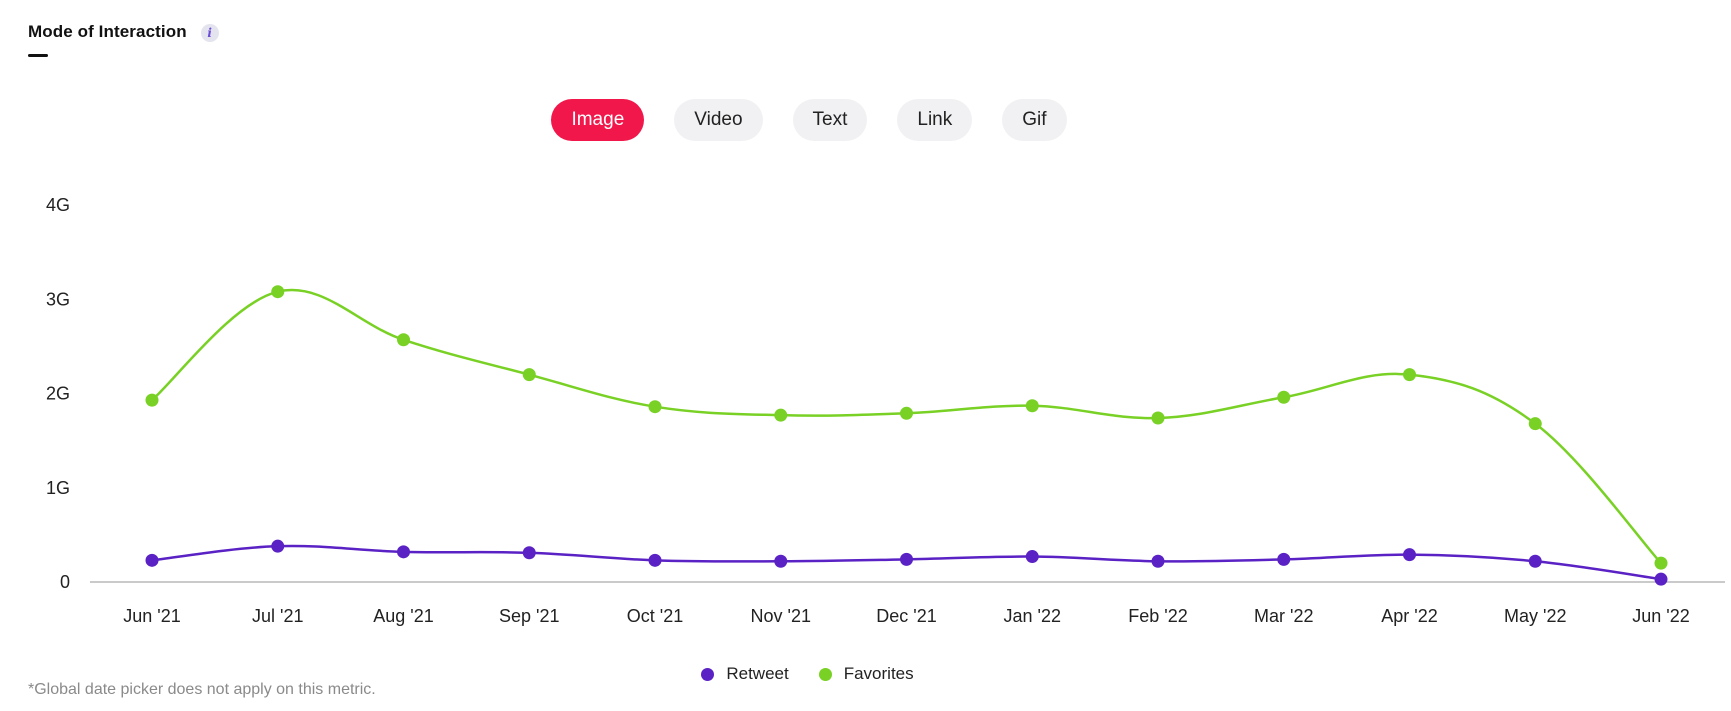 The width and height of the screenshot is (1731, 711). I want to click on tab-gif: Gif, so click(1034, 120).